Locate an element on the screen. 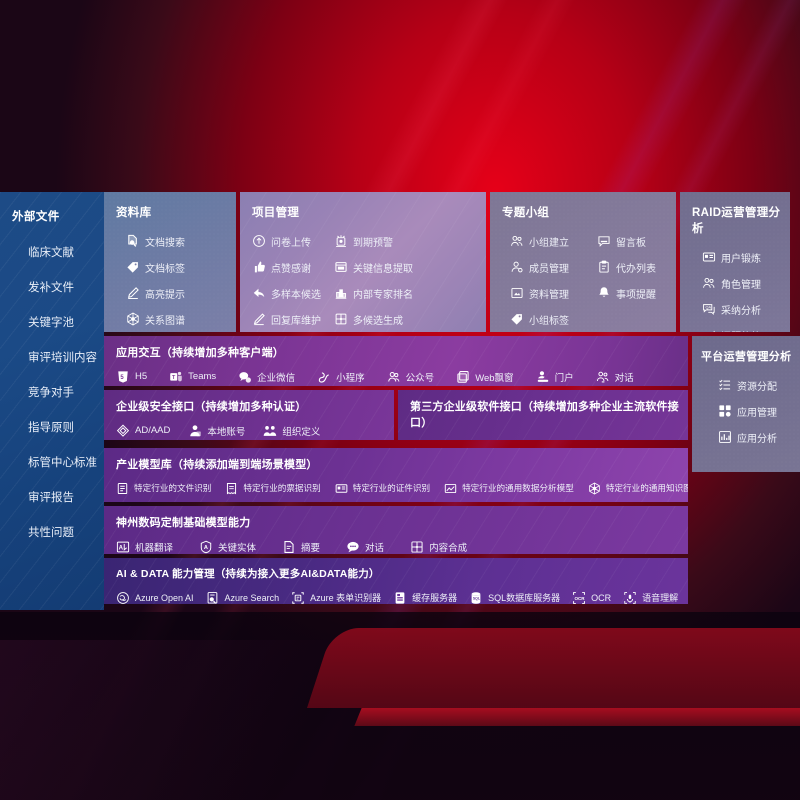 The height and width of the screenshot is (800, 800). ai-label-4: SQL数据库服务器 is located at coordinates (524, 598).